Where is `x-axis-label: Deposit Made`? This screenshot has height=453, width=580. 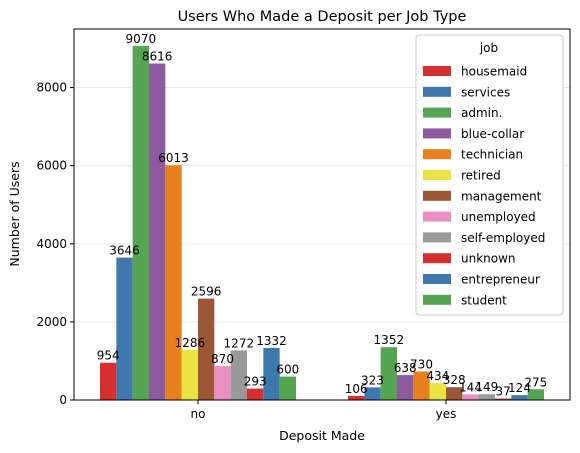
x-axis-label: Deposit Made is located at coordinates (322, 435).